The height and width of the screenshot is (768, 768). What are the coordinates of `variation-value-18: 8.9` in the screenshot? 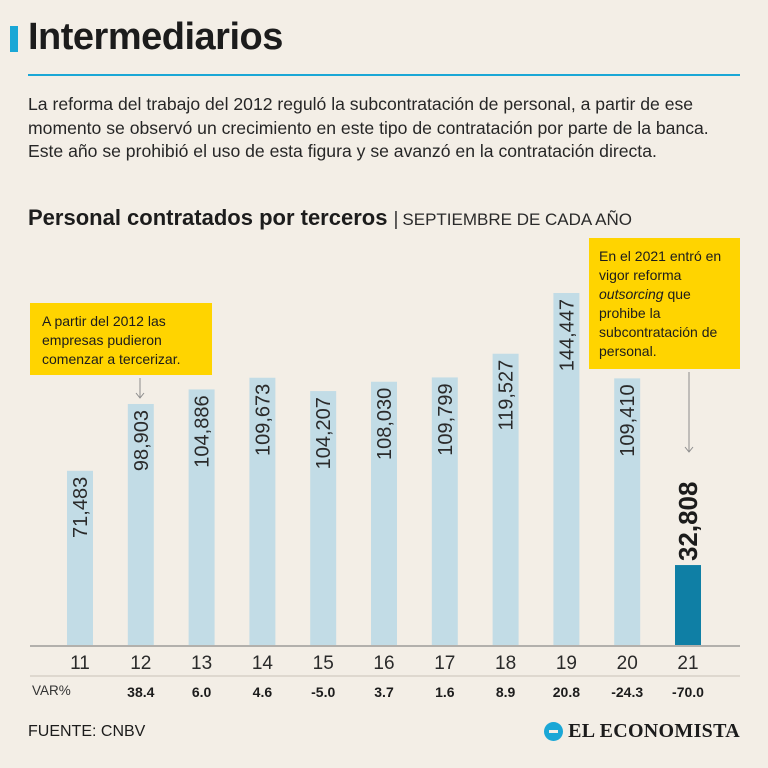 It's located at (506, 692).